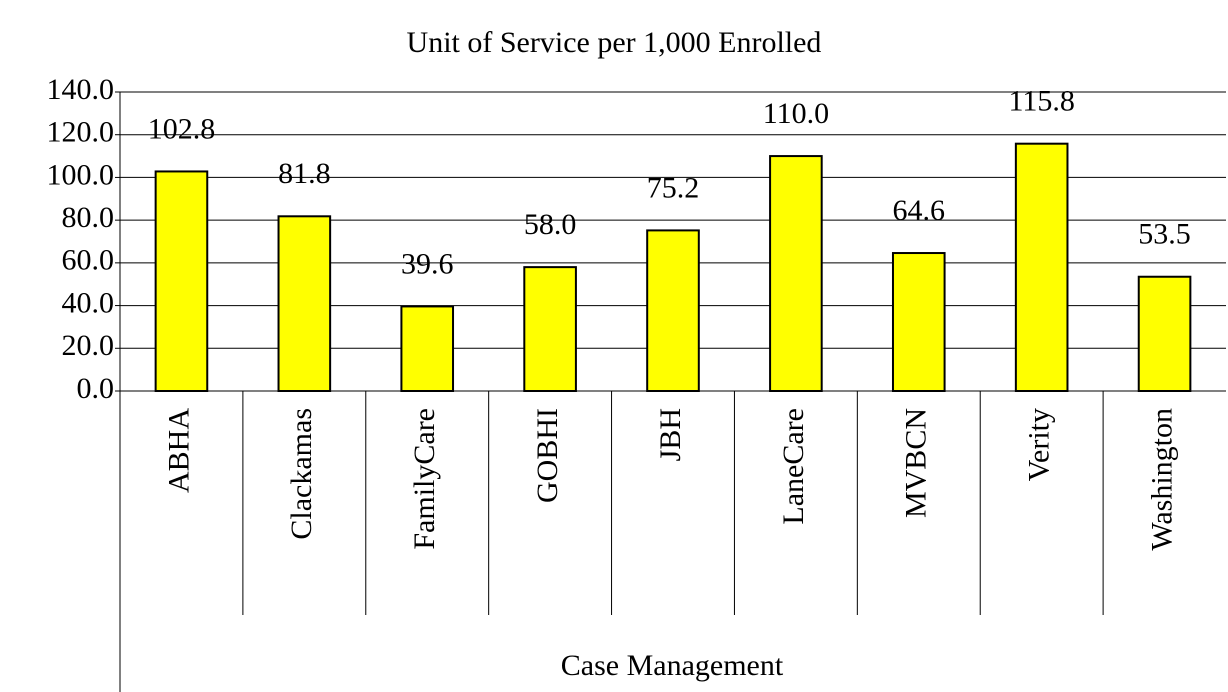 Image resolution: width=1228 pixels, height=692 pixels. Describe the element at coordinates (796, 113) in the screenshot. I see `value-label: 110.0` at that location.